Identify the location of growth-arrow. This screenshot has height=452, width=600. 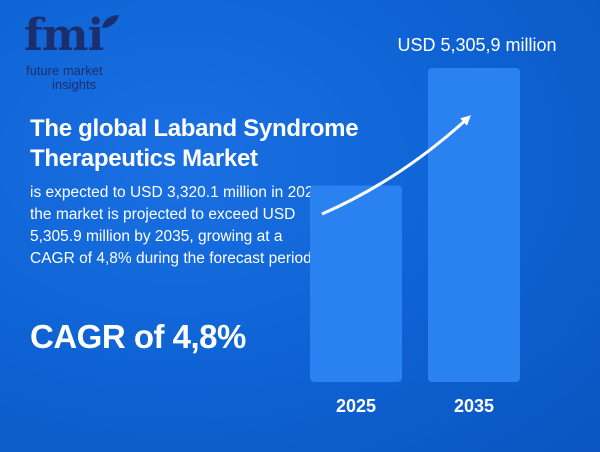
(396, 165).